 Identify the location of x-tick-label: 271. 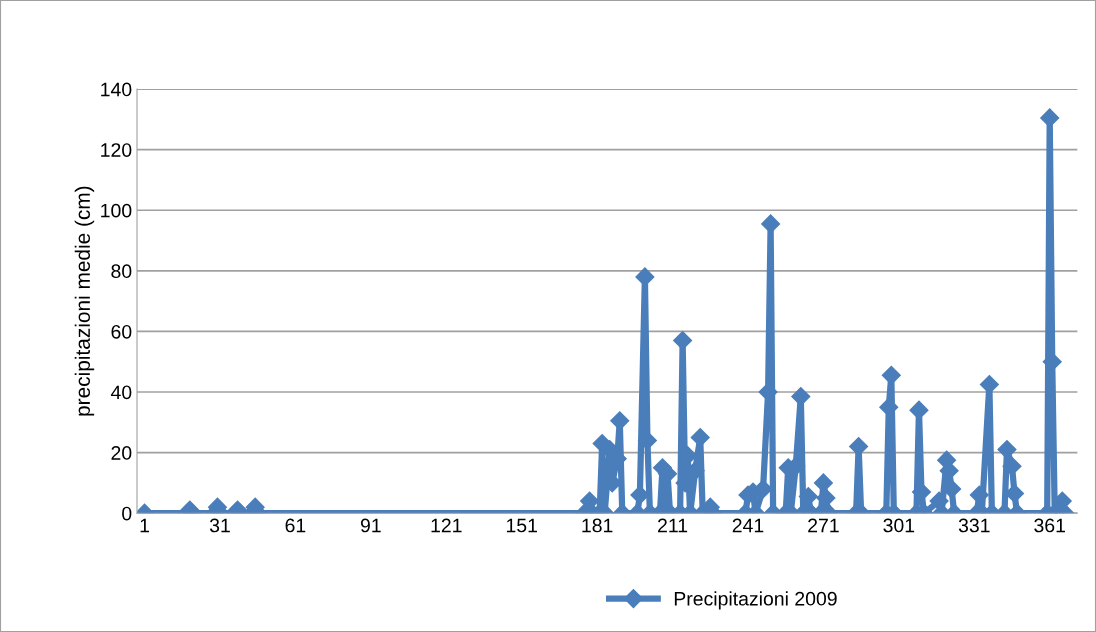
(823, 525).